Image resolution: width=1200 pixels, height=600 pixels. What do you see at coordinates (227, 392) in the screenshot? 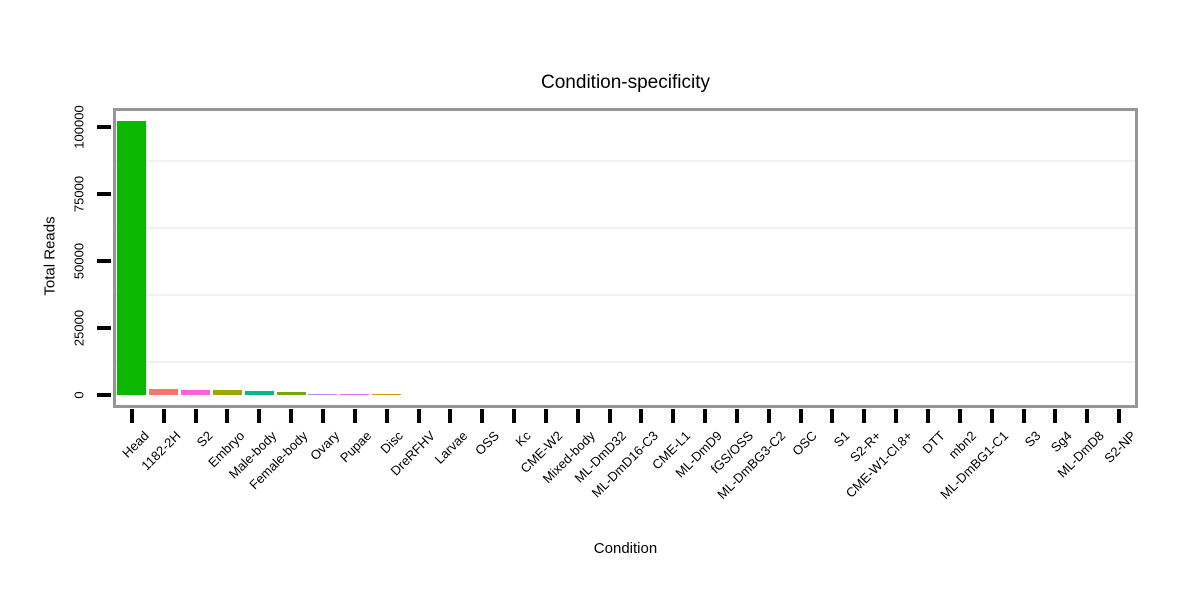
I see `bar-embryo` at bounding box center [227, 392].